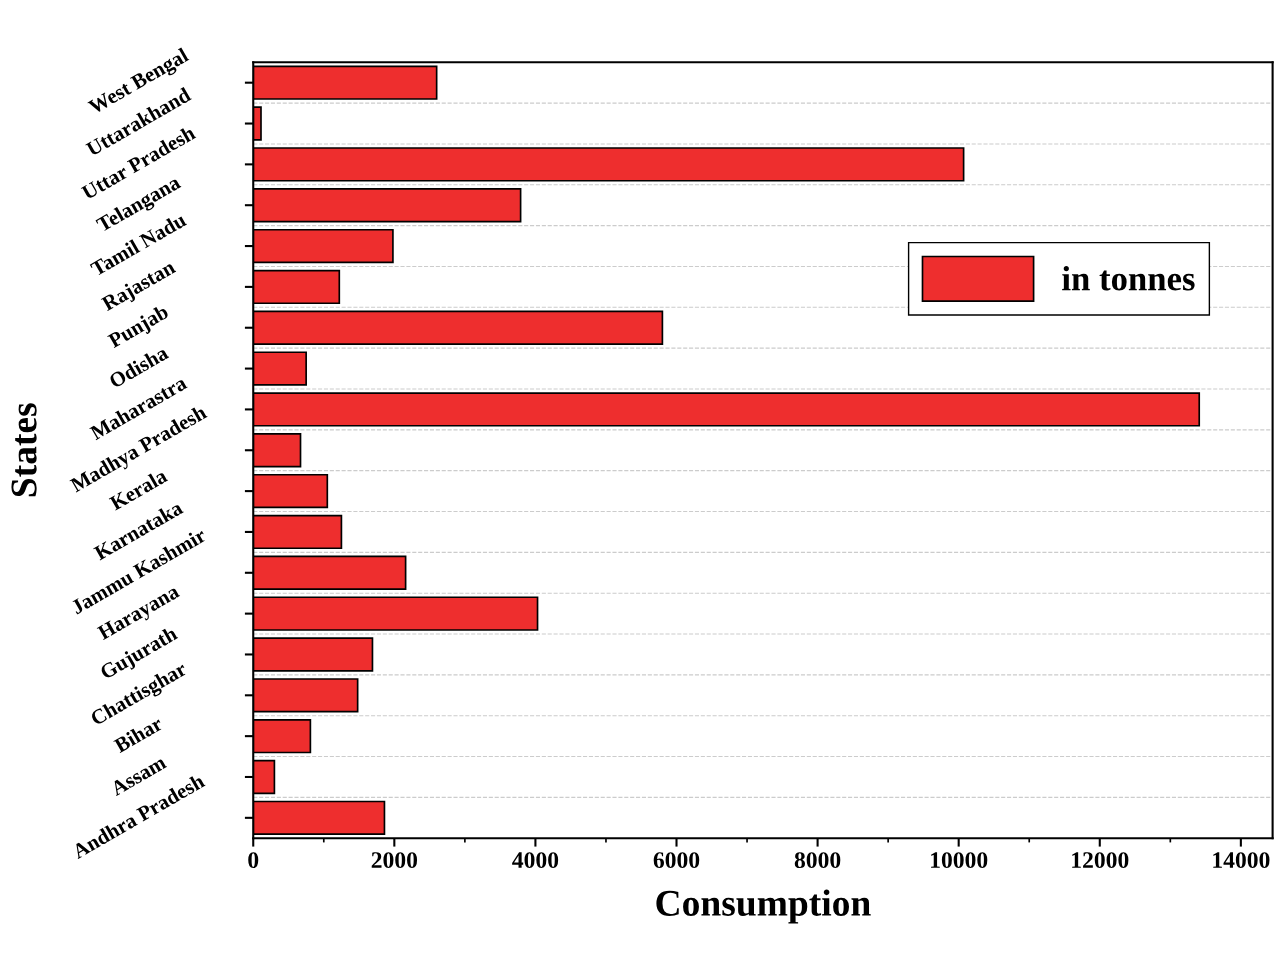 The height and width of the screenshot is (958, 1279). What do you see at coordinates (394, 860) in the screenshot?
I see `x-tick-label: 2000` at bounding box center [394, 860].